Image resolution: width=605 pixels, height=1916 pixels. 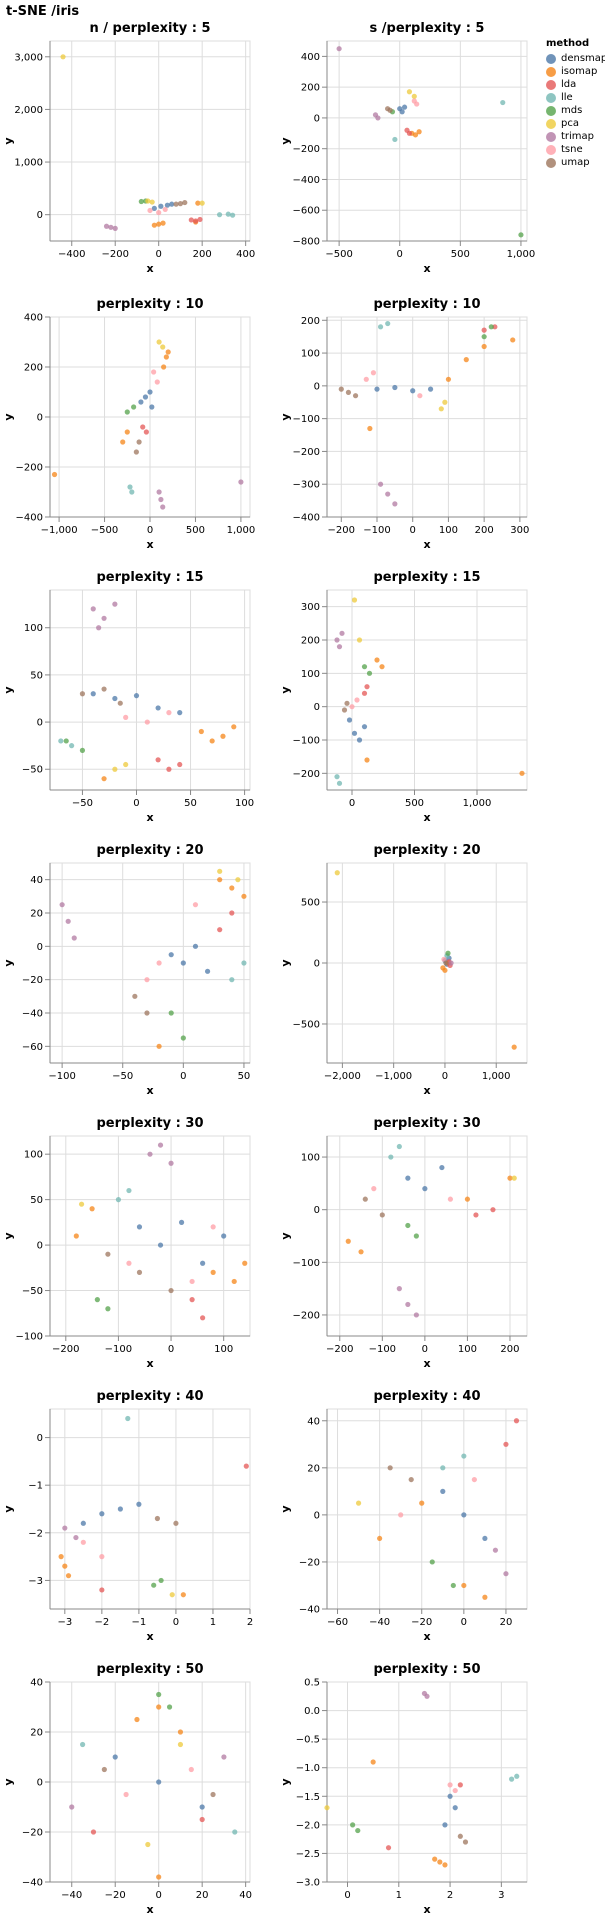 I want to click on x-tick-label: 300, so click(x=519, y=530).